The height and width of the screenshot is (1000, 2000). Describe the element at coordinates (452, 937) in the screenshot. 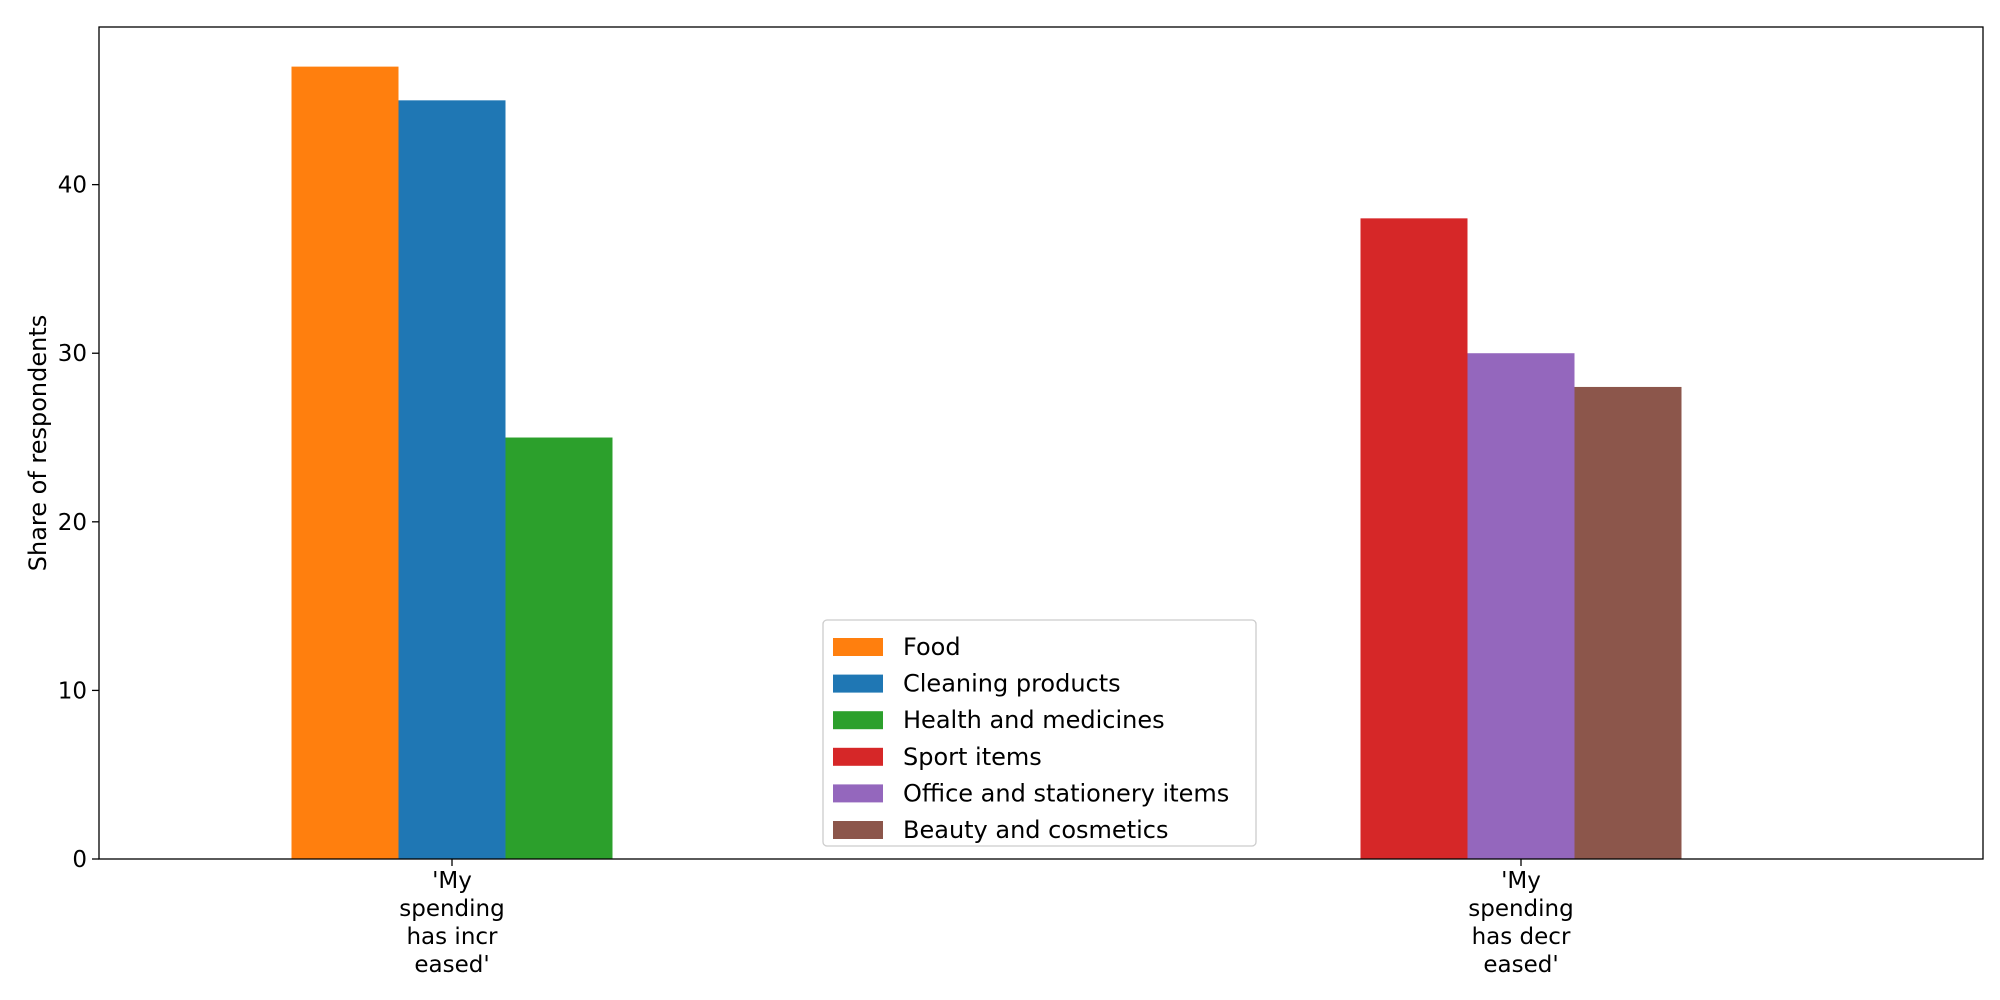

I see `x-tick-label-line: has incr` at that location.